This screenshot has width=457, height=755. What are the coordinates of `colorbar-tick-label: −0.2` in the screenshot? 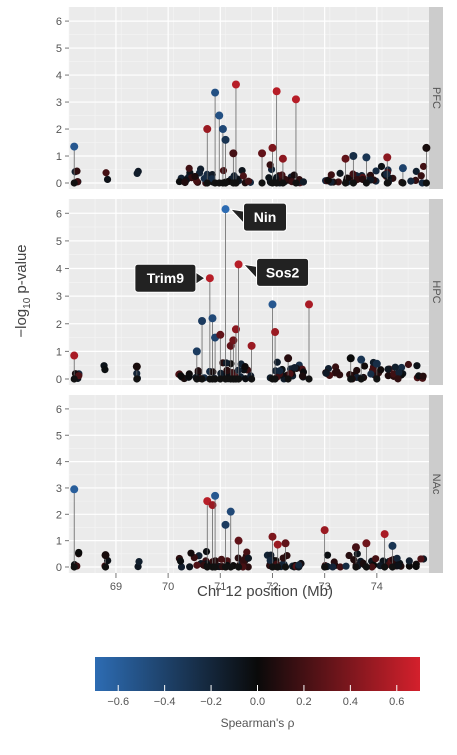 It's located at (211, 702).